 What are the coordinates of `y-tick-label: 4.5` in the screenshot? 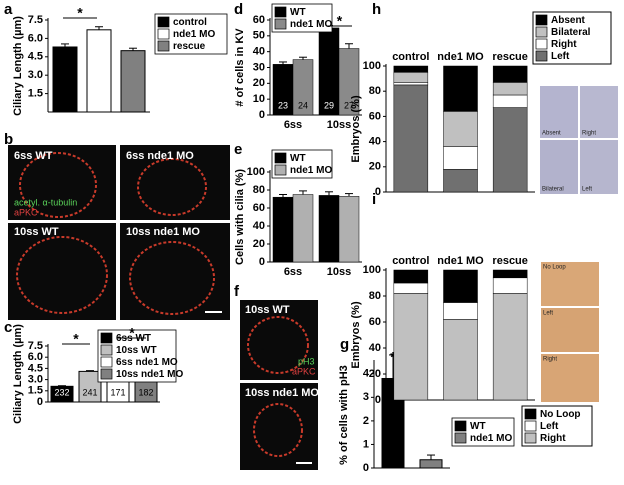 It's located at (35, 368).